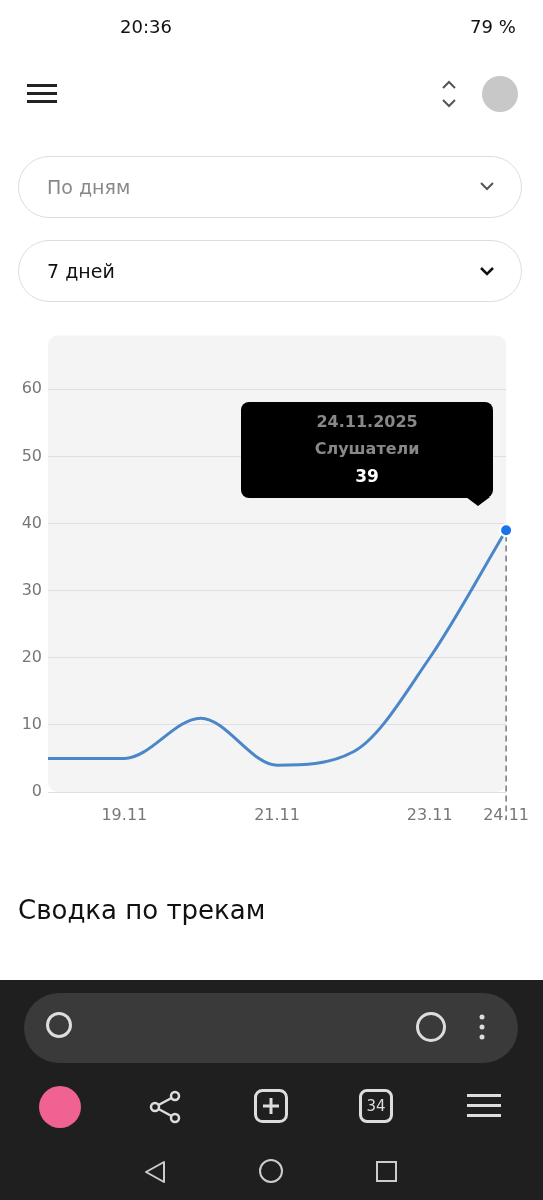 The width and height of the screenshot is (543, 1200). Describe the element at coordinates (31, 522) in the screenshot. I see `y-tick-label: 40` at that location.